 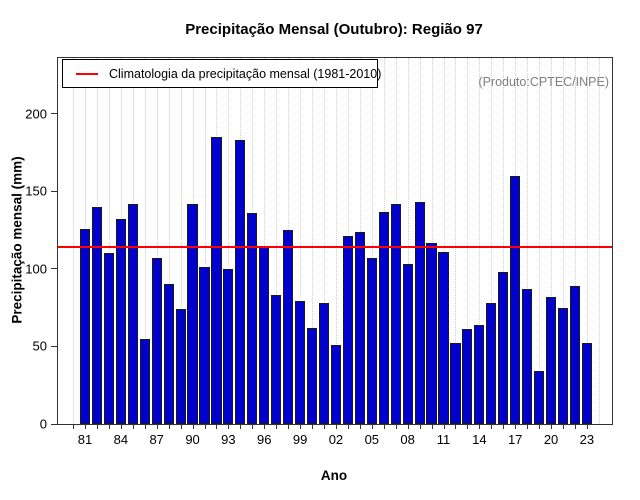 What do you see at coordinates (216, 280) in the screenshot?
I see `bar-1992` at bounding box center [216, 280].